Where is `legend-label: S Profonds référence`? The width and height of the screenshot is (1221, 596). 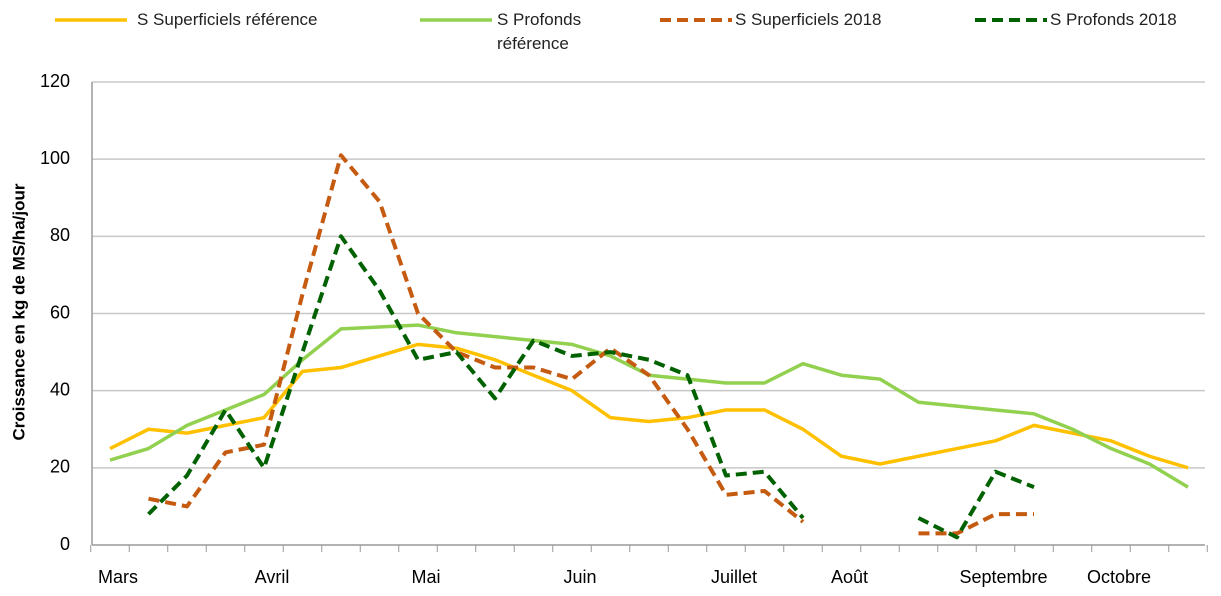
legend-label: S Profonds référence is located at coordinates (539, 31).